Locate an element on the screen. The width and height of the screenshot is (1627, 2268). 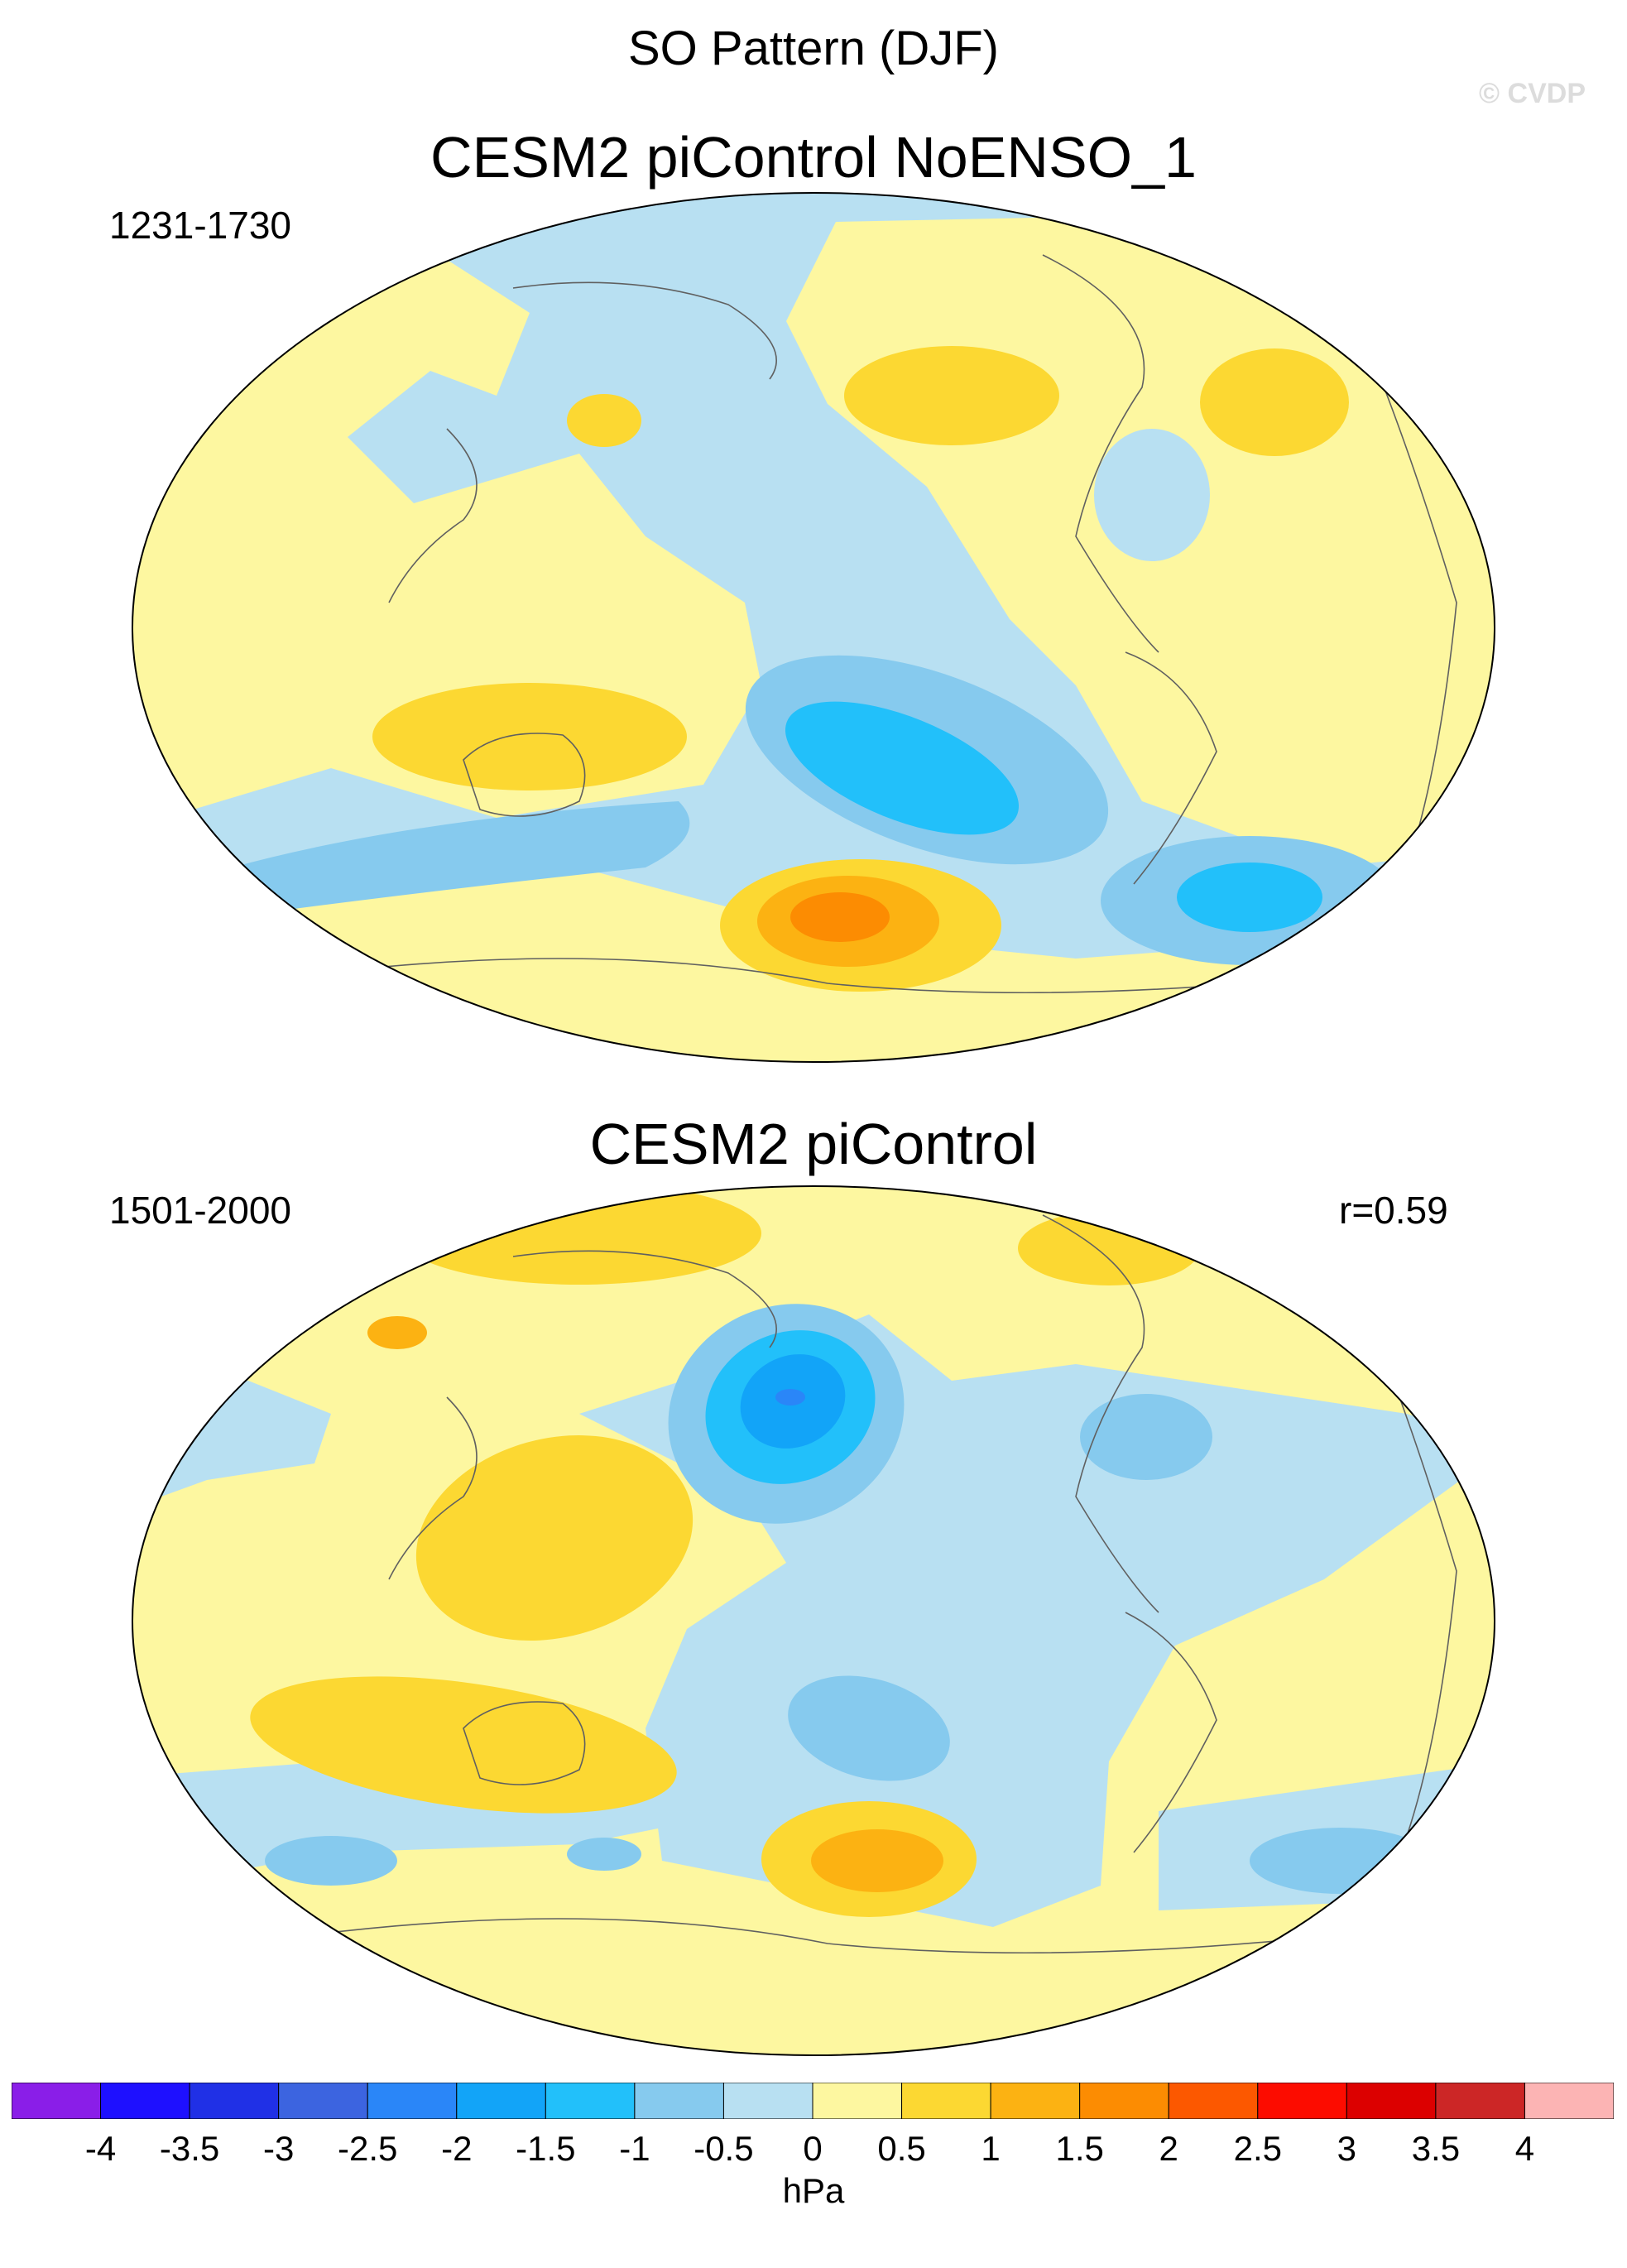
colorbar-units: hPa is located at coordinates (813, 2190).